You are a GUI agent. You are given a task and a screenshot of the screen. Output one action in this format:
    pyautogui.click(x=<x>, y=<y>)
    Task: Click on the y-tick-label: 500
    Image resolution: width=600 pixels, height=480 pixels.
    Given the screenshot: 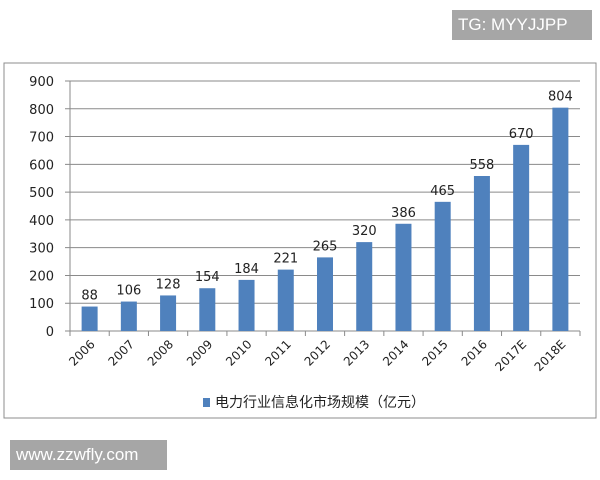 What is the action you would take?
    pyautogui.click(x=41, y=193)
    